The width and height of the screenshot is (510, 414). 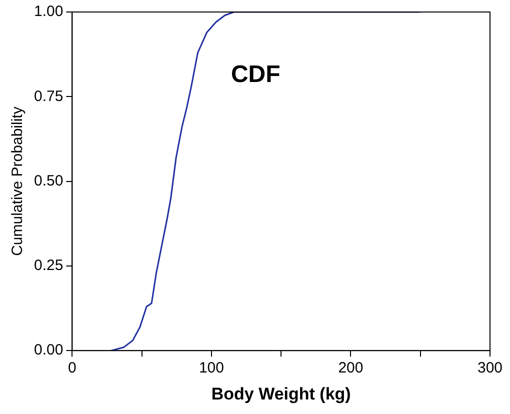 I want to click on y-tick-label: 0.25, so click(x=49, y=265).